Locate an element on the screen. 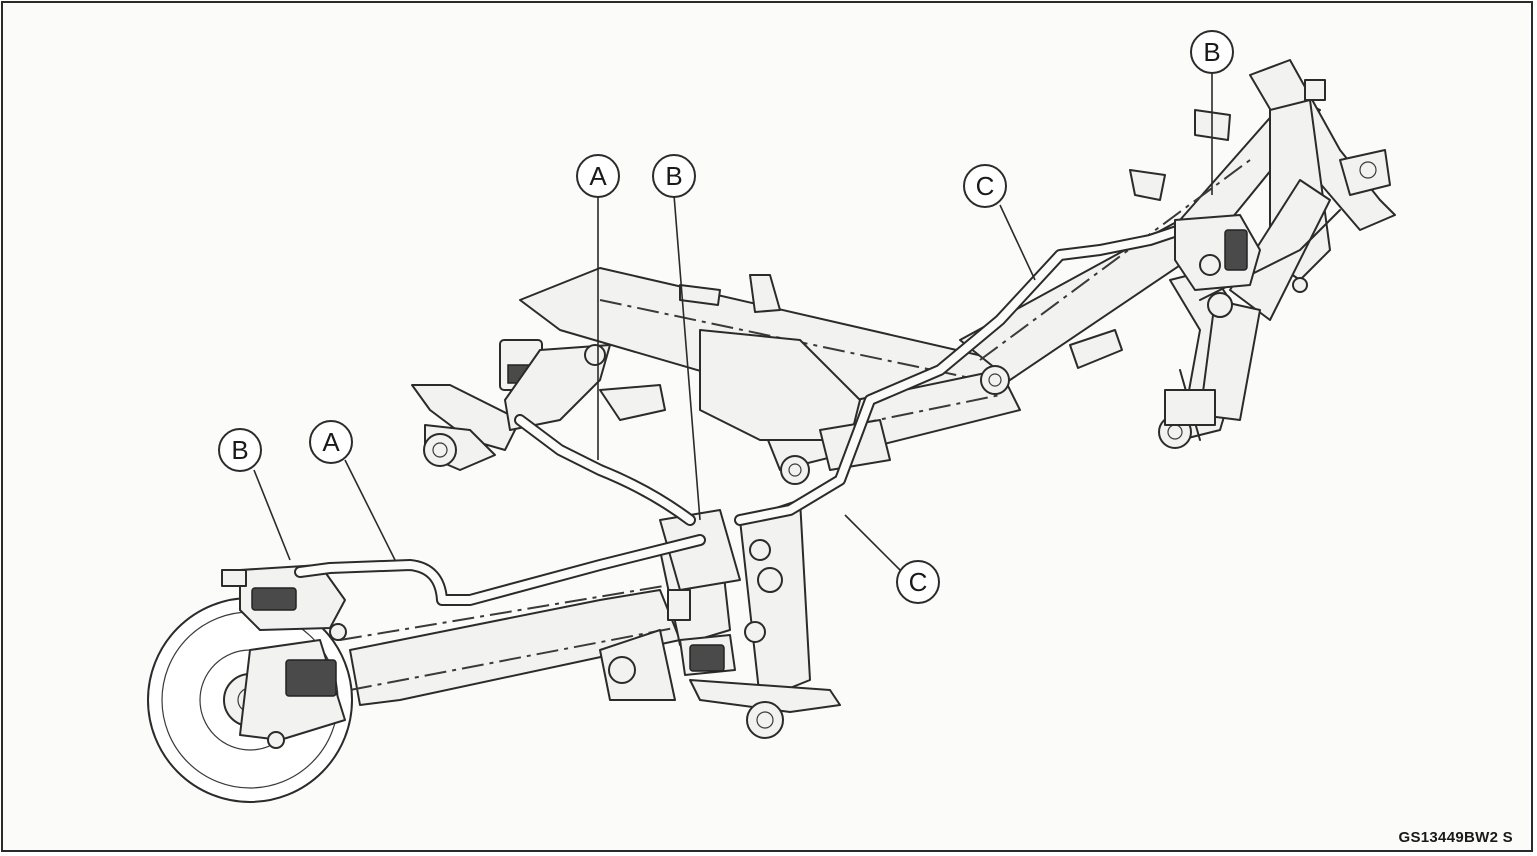 The width and height of the screenshot is (1537, 856). callout-b-left: B is located at coordinates (240, 450).